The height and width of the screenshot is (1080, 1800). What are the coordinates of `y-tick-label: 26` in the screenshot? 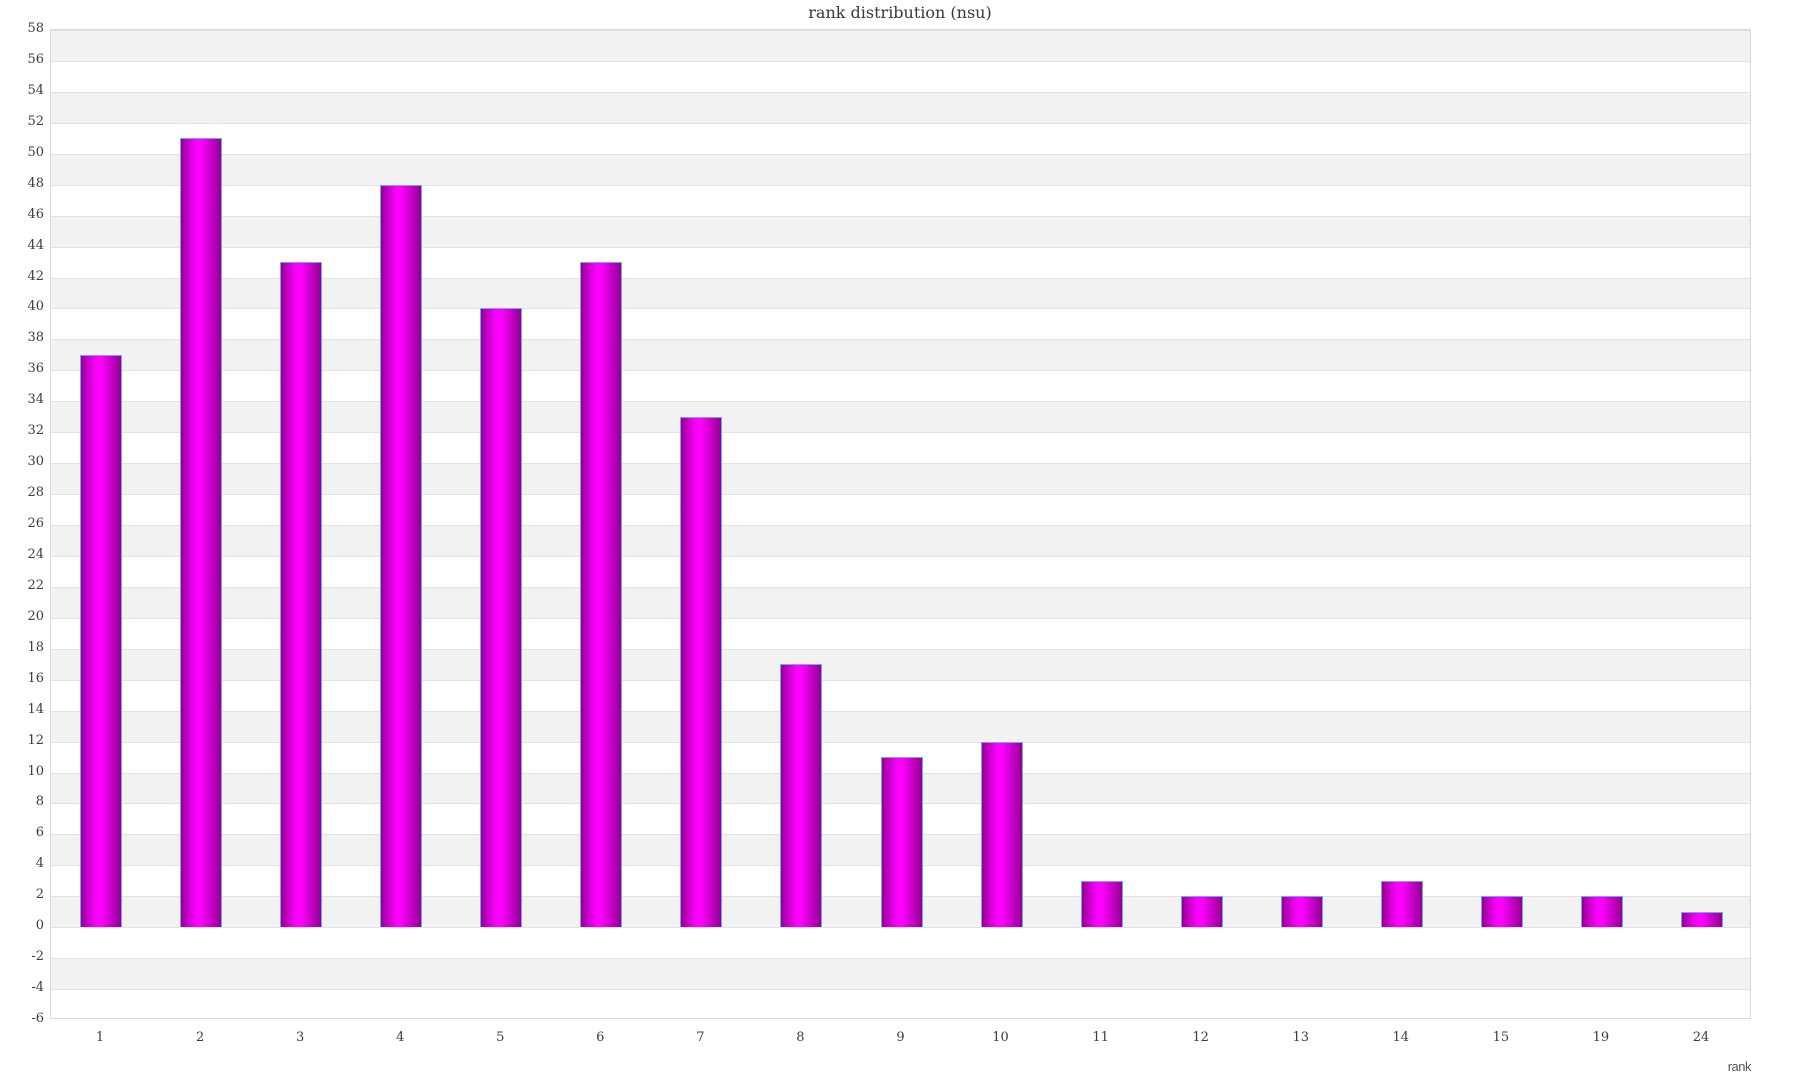 It's located at (35, 523).